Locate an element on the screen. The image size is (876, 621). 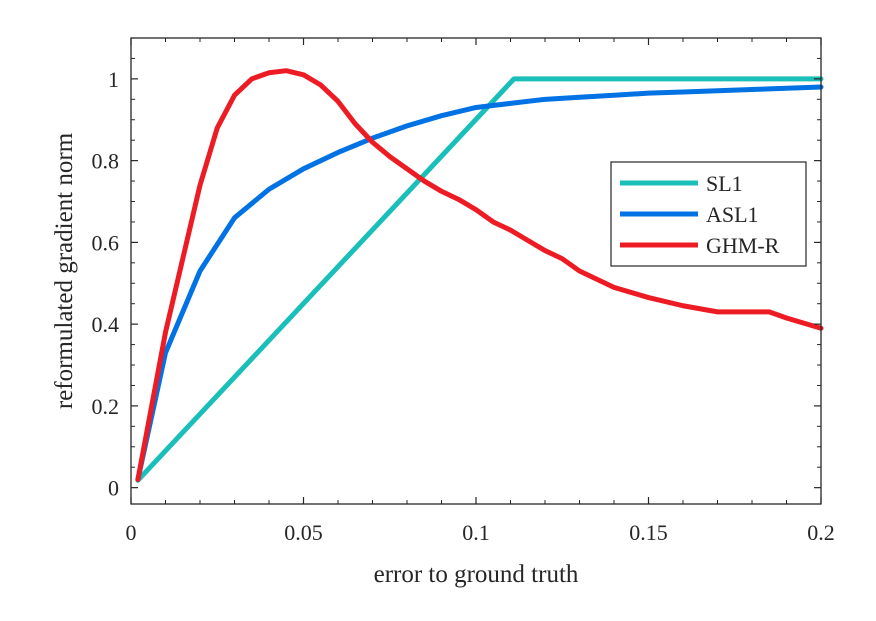
x-tick-label: 0.05 is located at coordinates (303, 532).